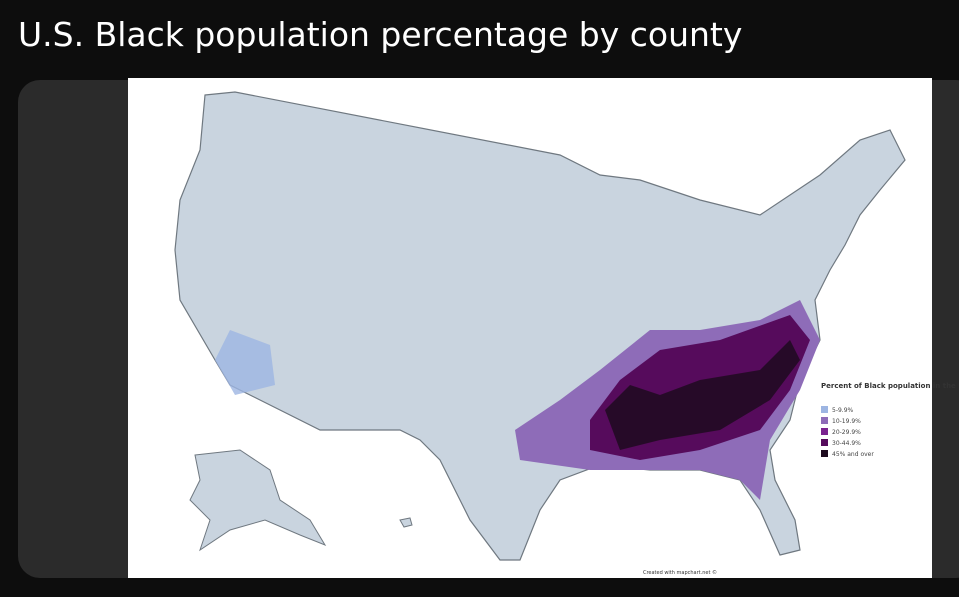 This screenshot has width=959, height=597. I want to click on legend-label: 5-9.9%, so click(843, 410).